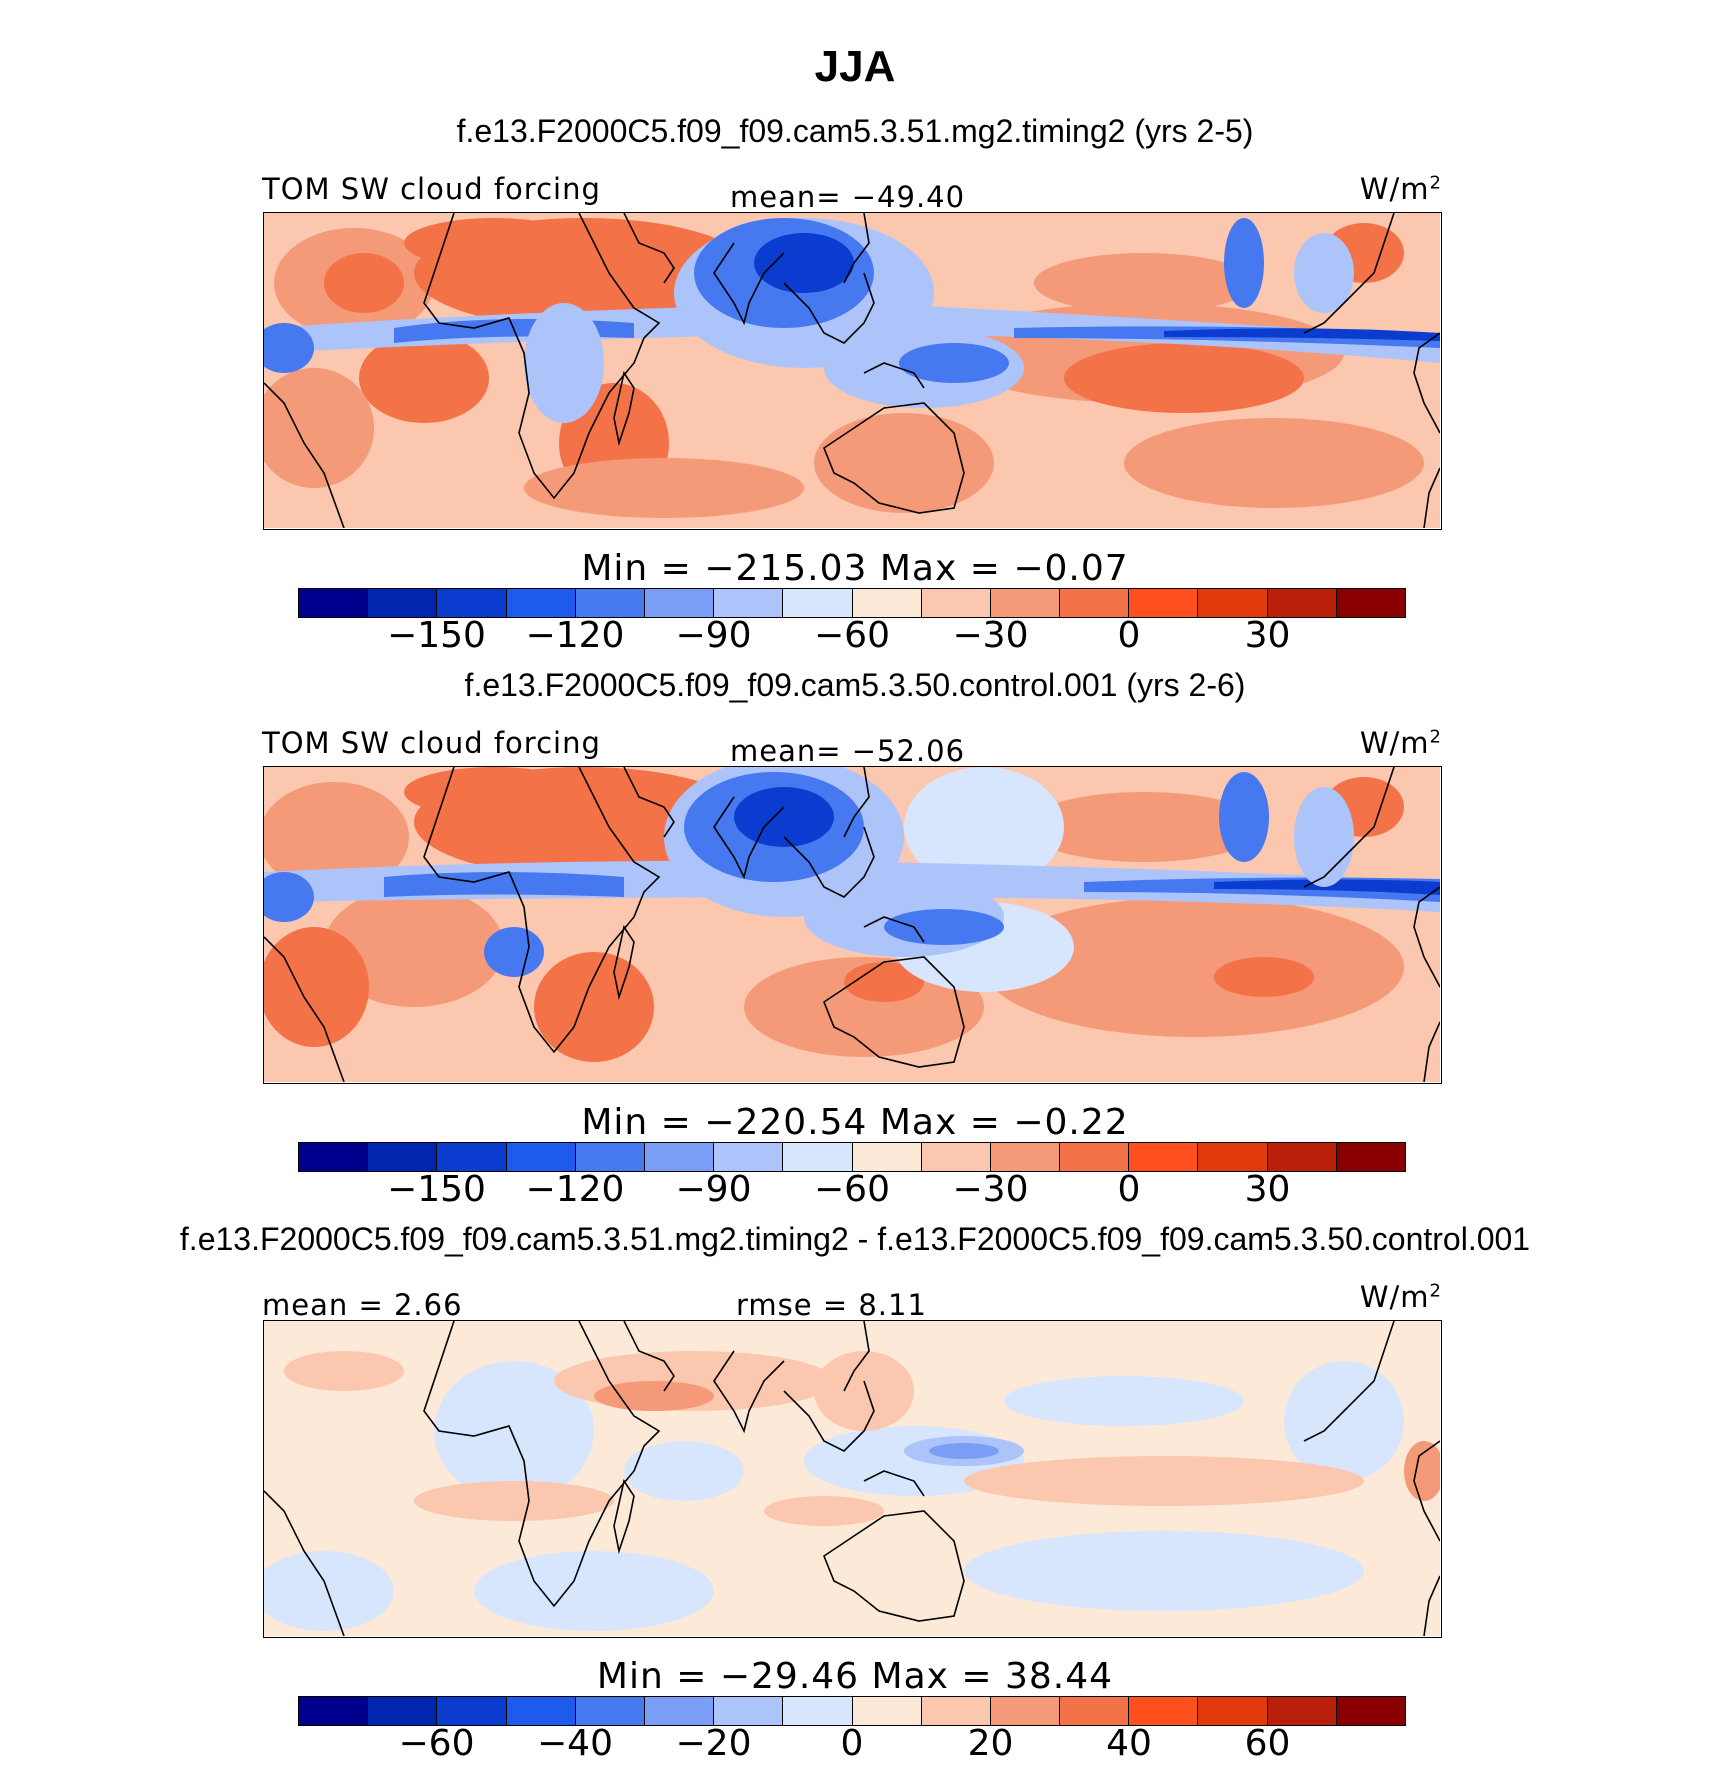  I want to click on panel-2-colorbar-ticks: −150 −120 −90 −60 −30 0 30, so click(852, 1192).